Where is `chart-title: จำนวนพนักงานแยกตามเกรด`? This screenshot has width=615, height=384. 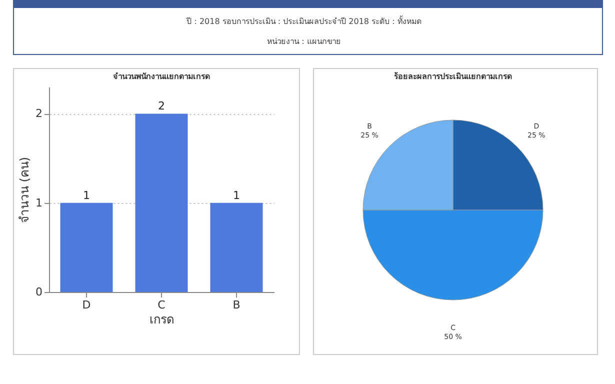
chart-title: จำนวนพนักงานแยกตามเกรด is located at coordinates (161, 76).